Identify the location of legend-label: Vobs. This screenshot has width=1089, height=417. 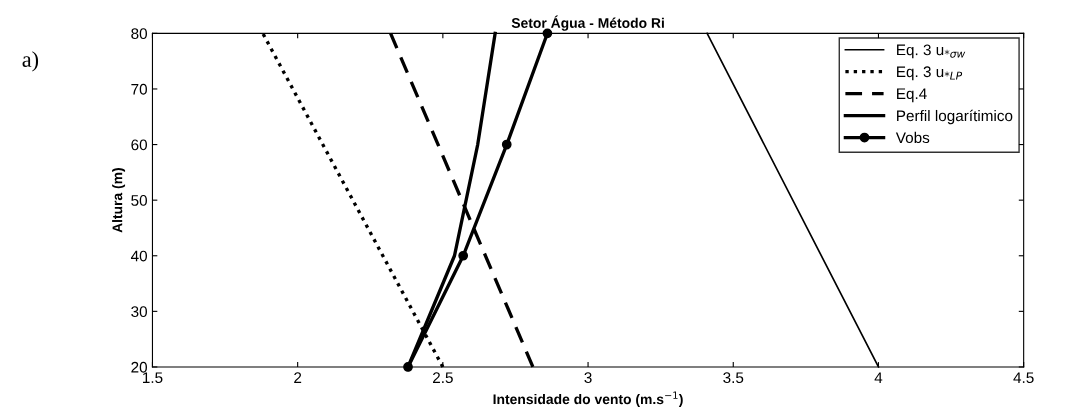
(912, 137).